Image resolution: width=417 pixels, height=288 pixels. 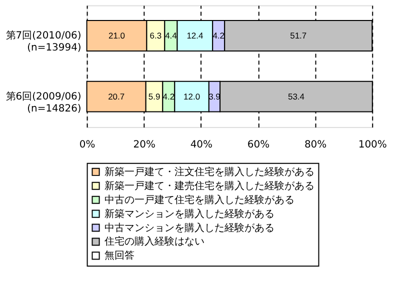 What do you see at coordinates (117, 35) in the screenshot?
I see `data-label: 21.0` at bounding box center [117, 35].